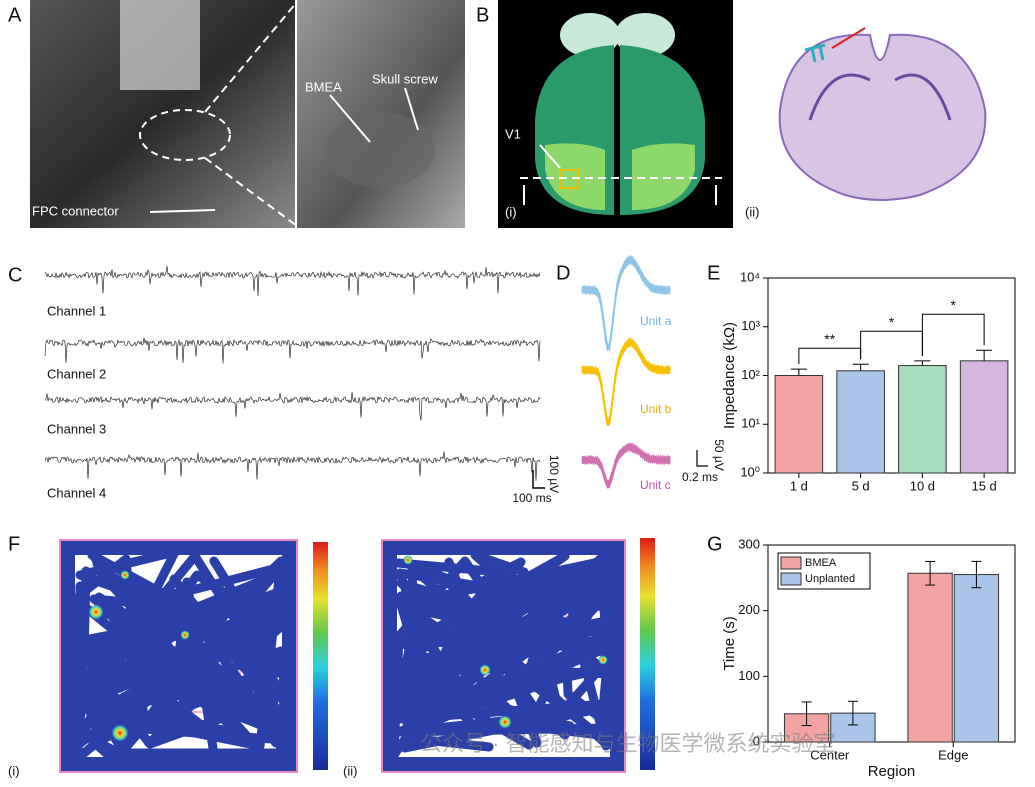 Image resolution: width=1035 pixels, height=787 pixels. What do you see at coordinates (750, 325) in the screenshot?
I see `y-tick-label: 10³` at bounding box center [750, 325].